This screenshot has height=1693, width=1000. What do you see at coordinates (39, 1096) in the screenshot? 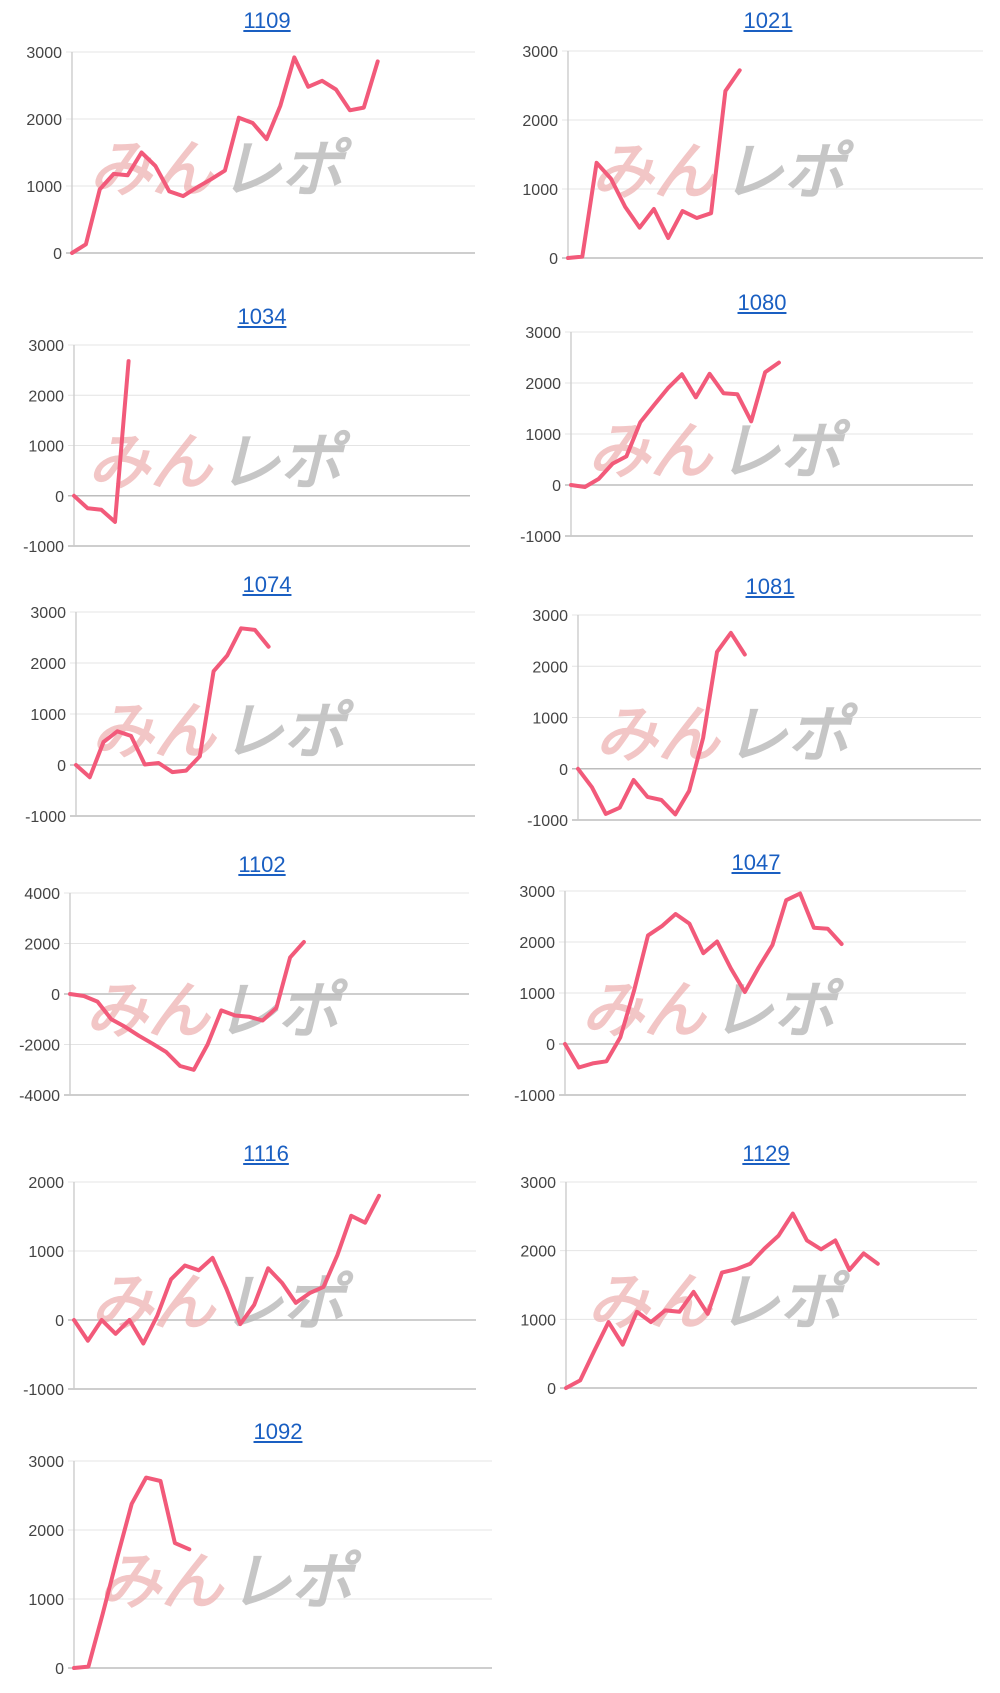
I see `y-tick-label: -4000` at bounding box center [39, 1096].